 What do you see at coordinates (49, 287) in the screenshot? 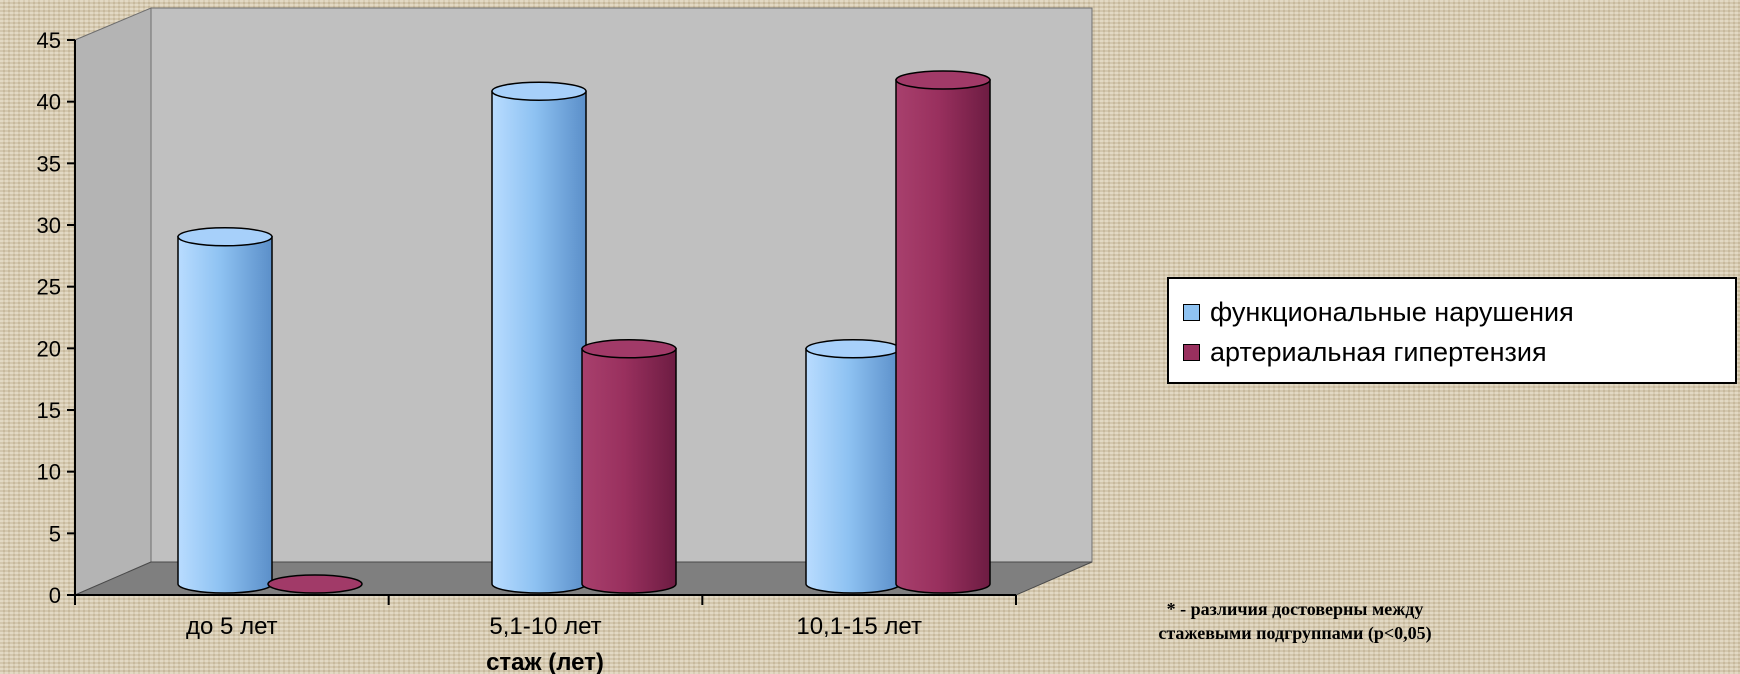
I see `y-tick-label: 25` at bounding box center [49, 287].